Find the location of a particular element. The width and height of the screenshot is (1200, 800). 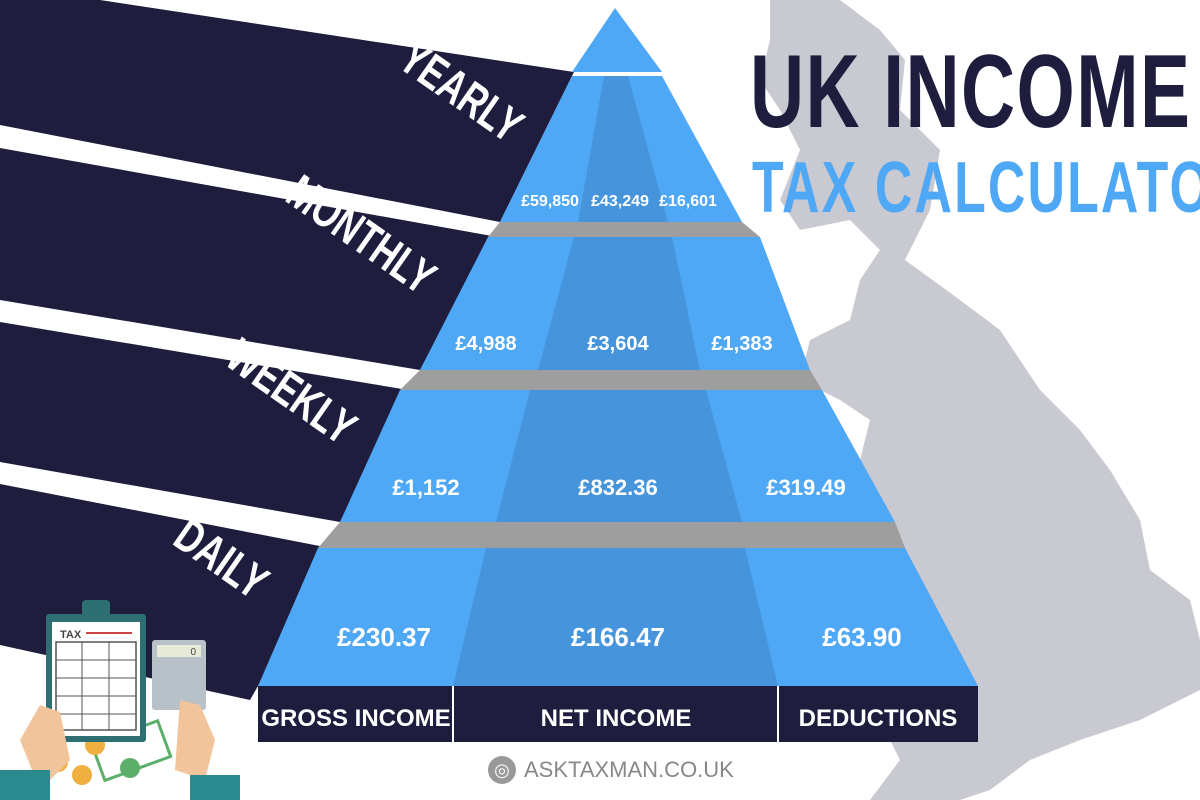

pyramid-apex is located at coordinates (617, 40).